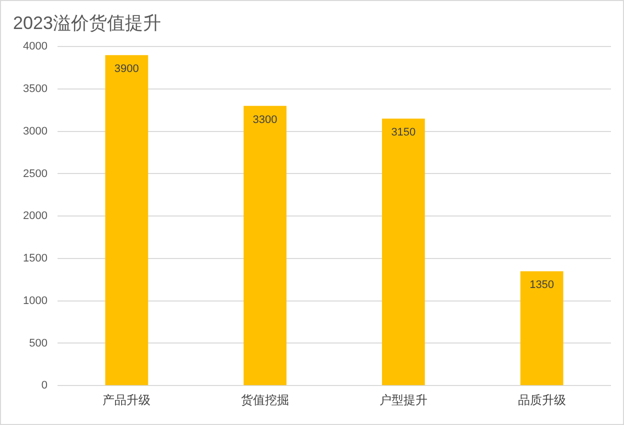 Image resolution: width=624 pixels, height=425 pixels. Describe the element at coordinates (87, 22) in the screenshot. I see `chart-title: 2023溢价货值提升` at that location.